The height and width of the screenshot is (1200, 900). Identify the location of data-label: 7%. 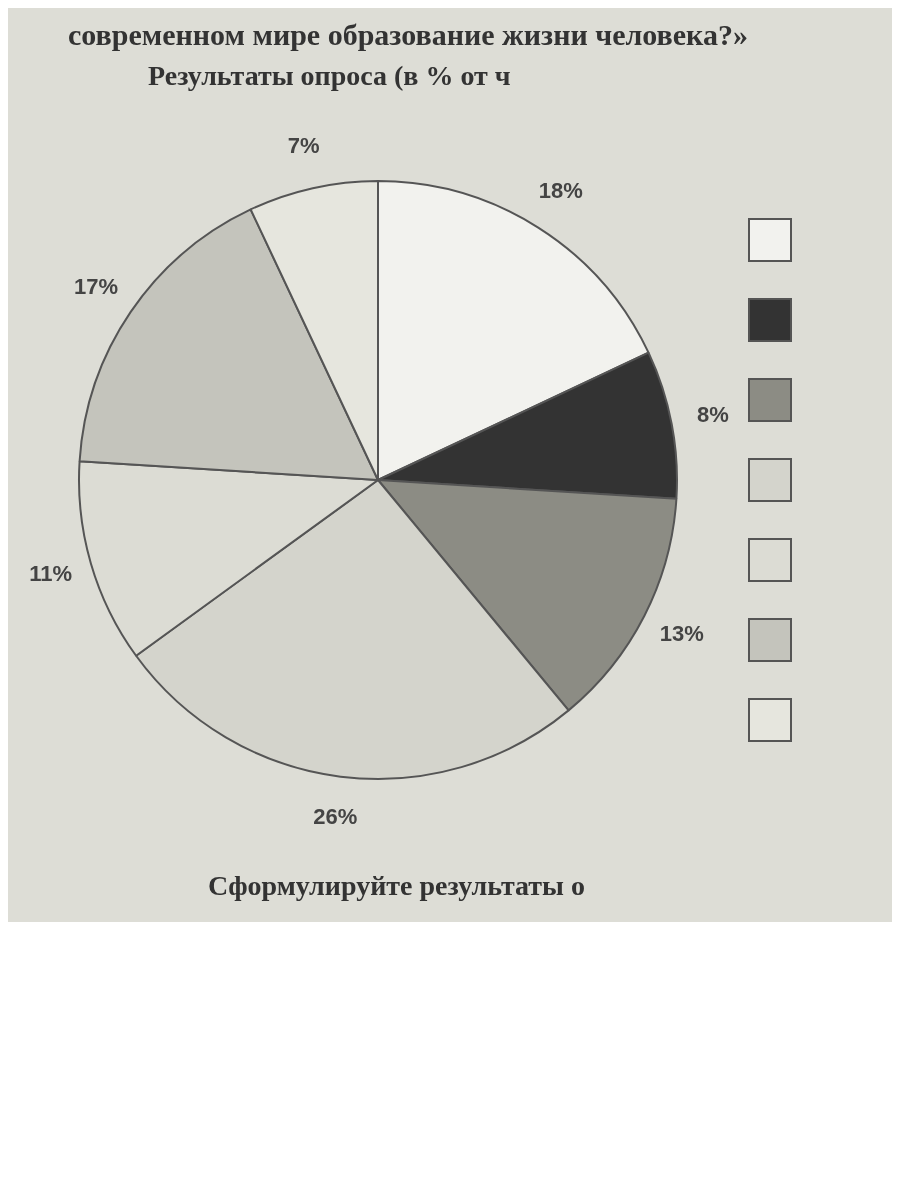
(303, 146).